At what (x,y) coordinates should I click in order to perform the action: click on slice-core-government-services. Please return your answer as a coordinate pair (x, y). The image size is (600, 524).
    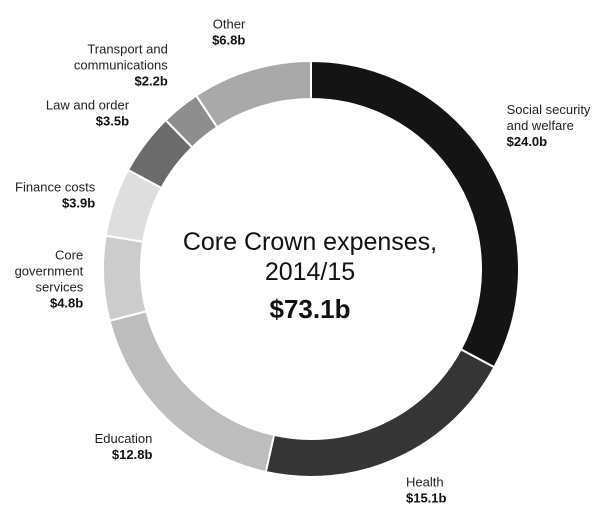
    Looking at the image, I should click on (125, 278).